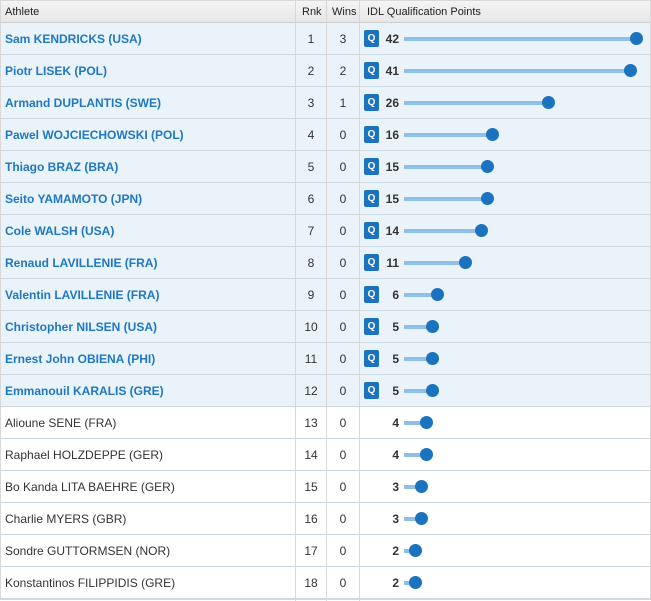  What do you see at coordinates (60, 231) in the screenshot?
I see `athlete-name: Cole WALSH (USA)` at bounding box center [60, 231].